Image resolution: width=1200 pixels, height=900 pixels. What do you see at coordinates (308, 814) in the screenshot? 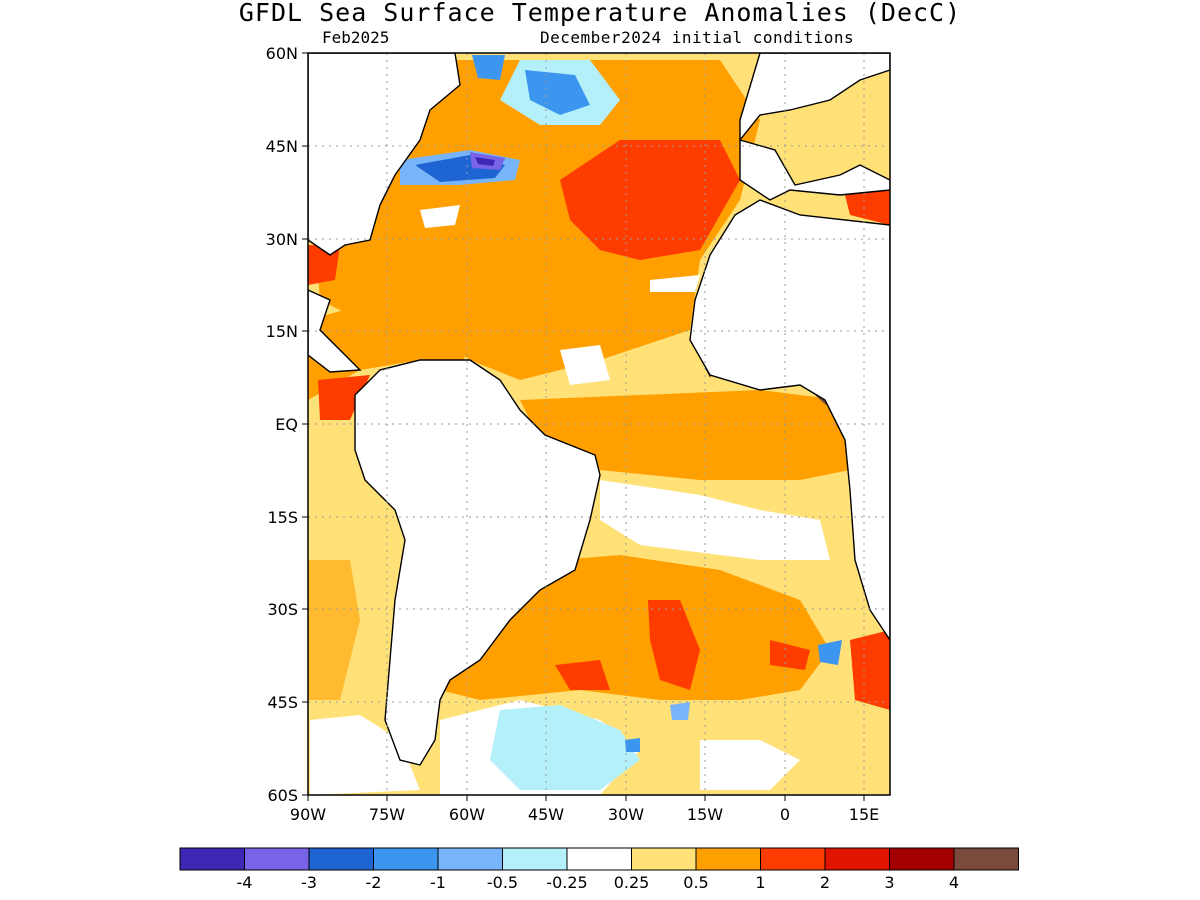
I see `lon-label-90w: 90W` at bounding box center [308, 814].